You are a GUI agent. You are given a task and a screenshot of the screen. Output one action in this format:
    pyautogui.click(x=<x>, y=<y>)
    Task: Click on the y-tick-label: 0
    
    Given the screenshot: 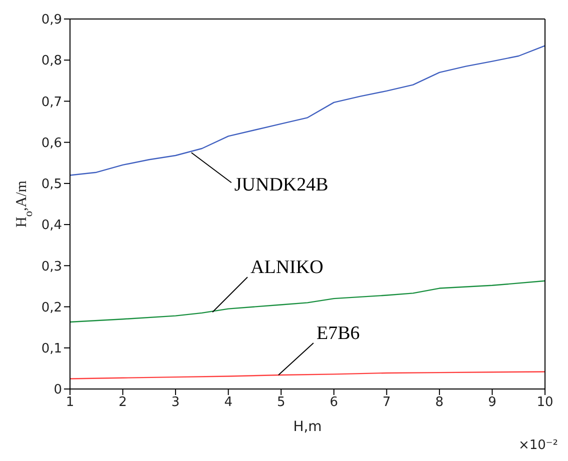 What is the action you would take?
    pyautogui.click(x=58, y=390)
    